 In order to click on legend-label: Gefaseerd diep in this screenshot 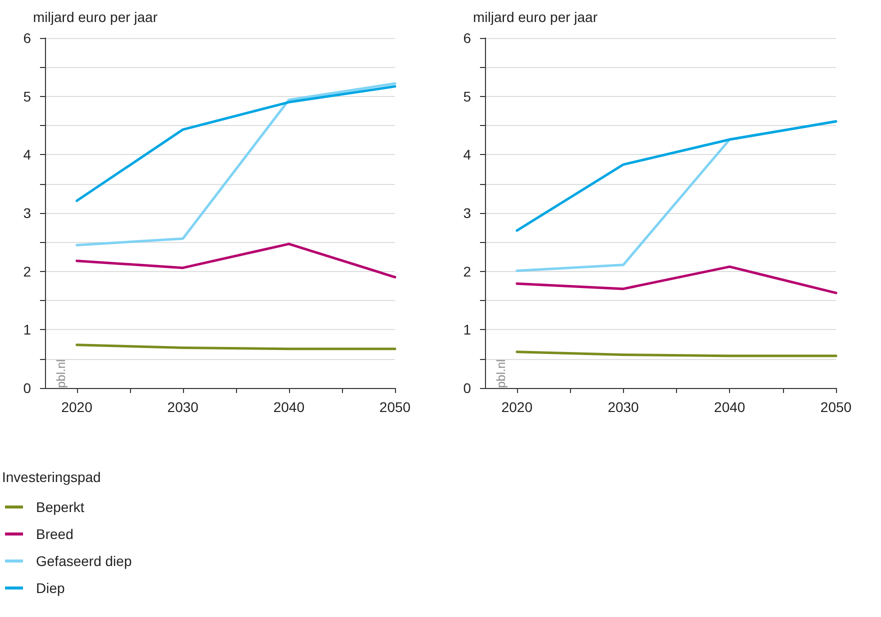, I will do `click(84, 561)`.